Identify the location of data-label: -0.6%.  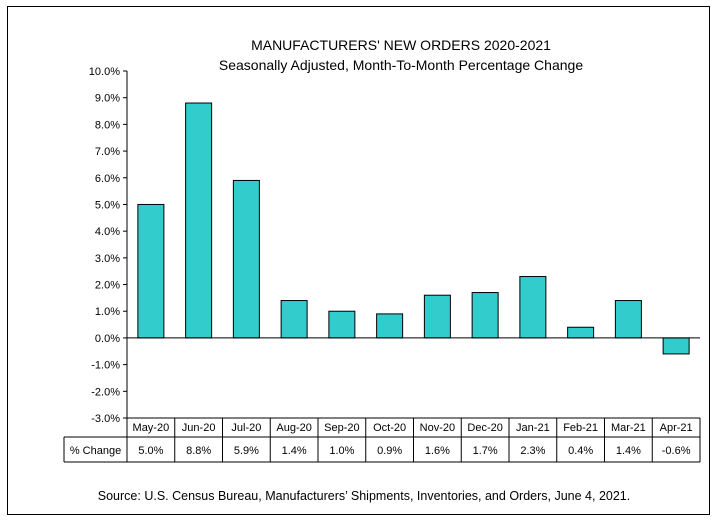
(676, 451).